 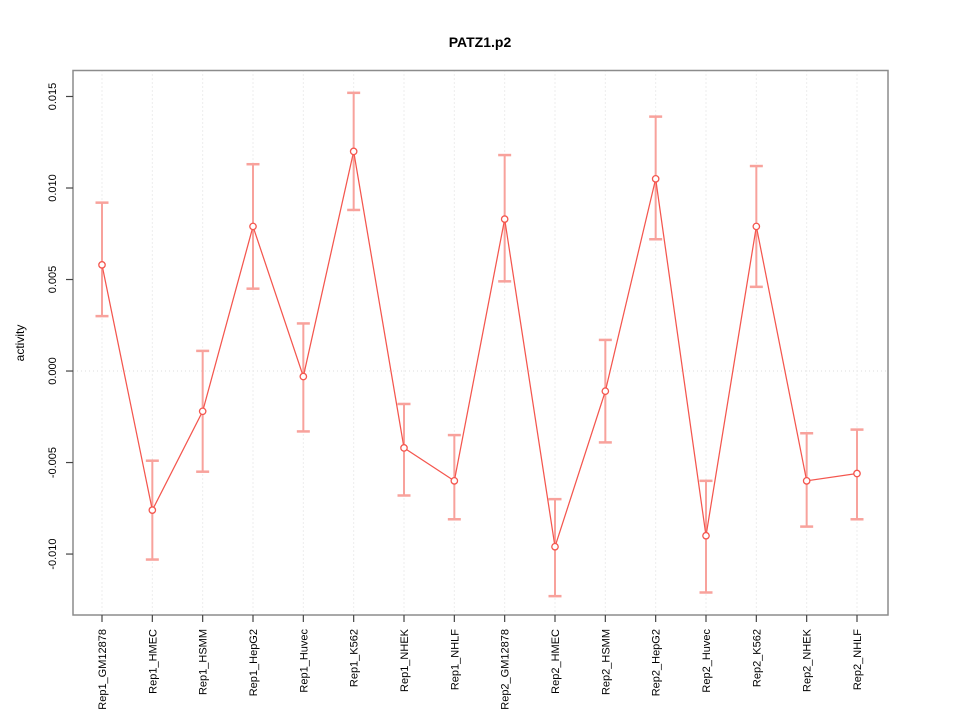 I want to click on x-tick-label: Rep2_K562, so click(x=757, y=658).